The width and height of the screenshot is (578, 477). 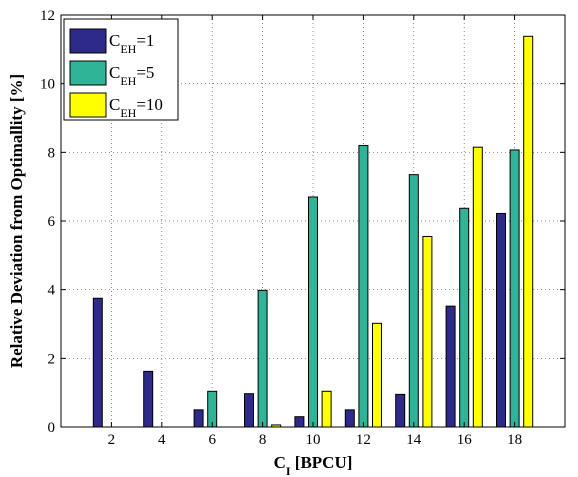 What do you see at coordinates (465, 440) in the screenshot?
I see `x-tick-label: 16` at bounding box center [465, 440].